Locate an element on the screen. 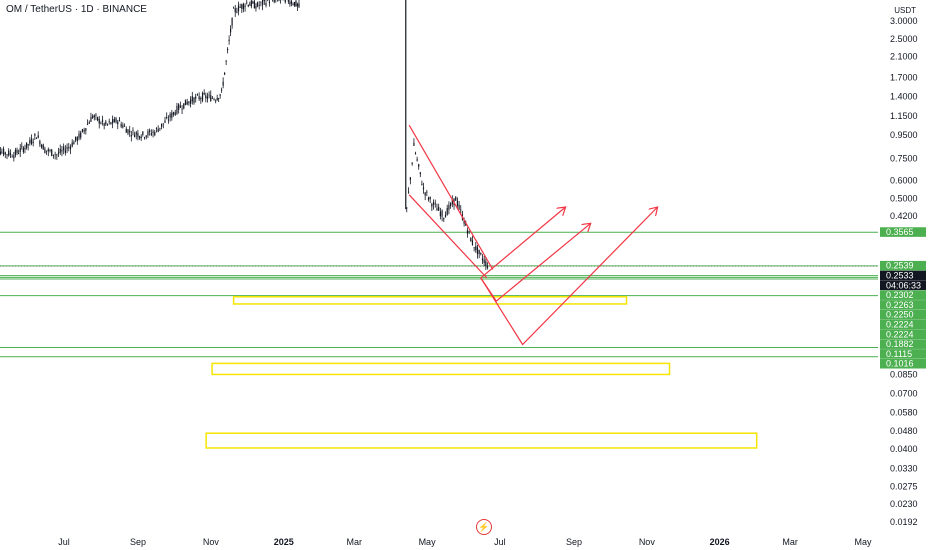  y-tick-label: 2.5000 is located at coordinates (904, 39).